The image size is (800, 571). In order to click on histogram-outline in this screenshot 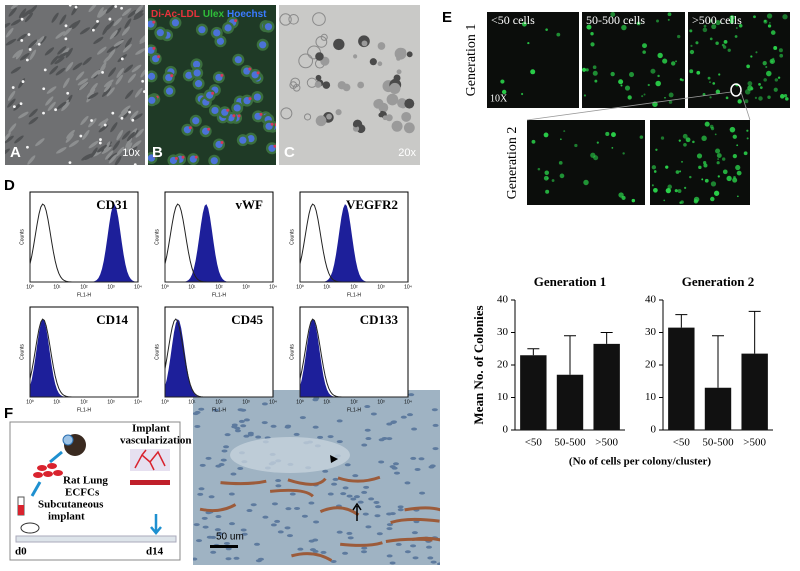, I will do `click(83, 243)`.